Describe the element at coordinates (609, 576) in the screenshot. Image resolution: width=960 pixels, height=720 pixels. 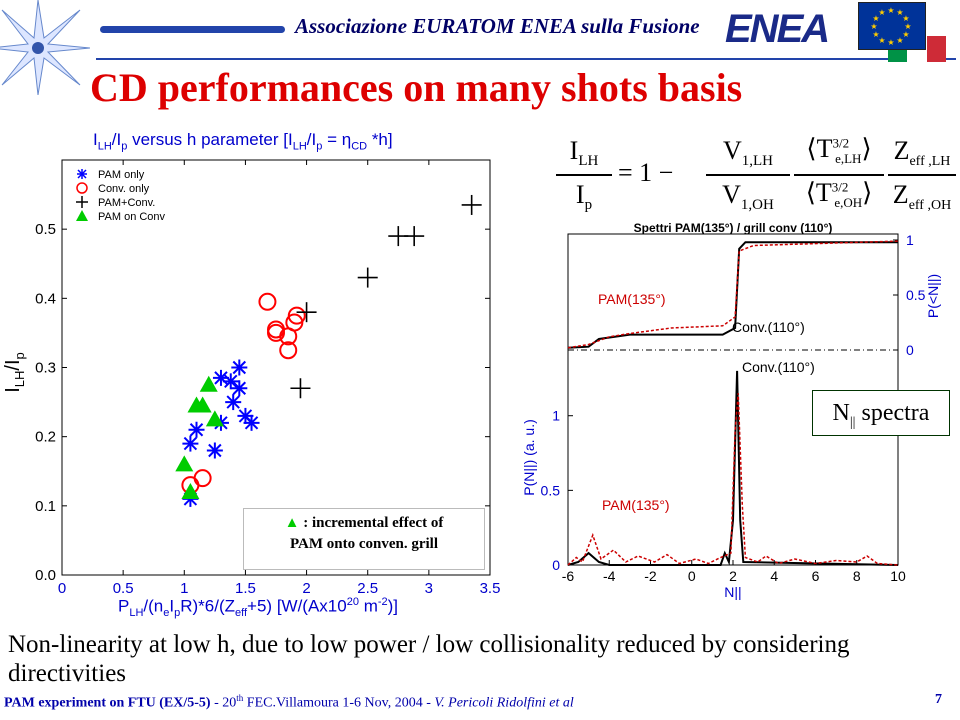
I see `x-tick-label: -4` at that location.